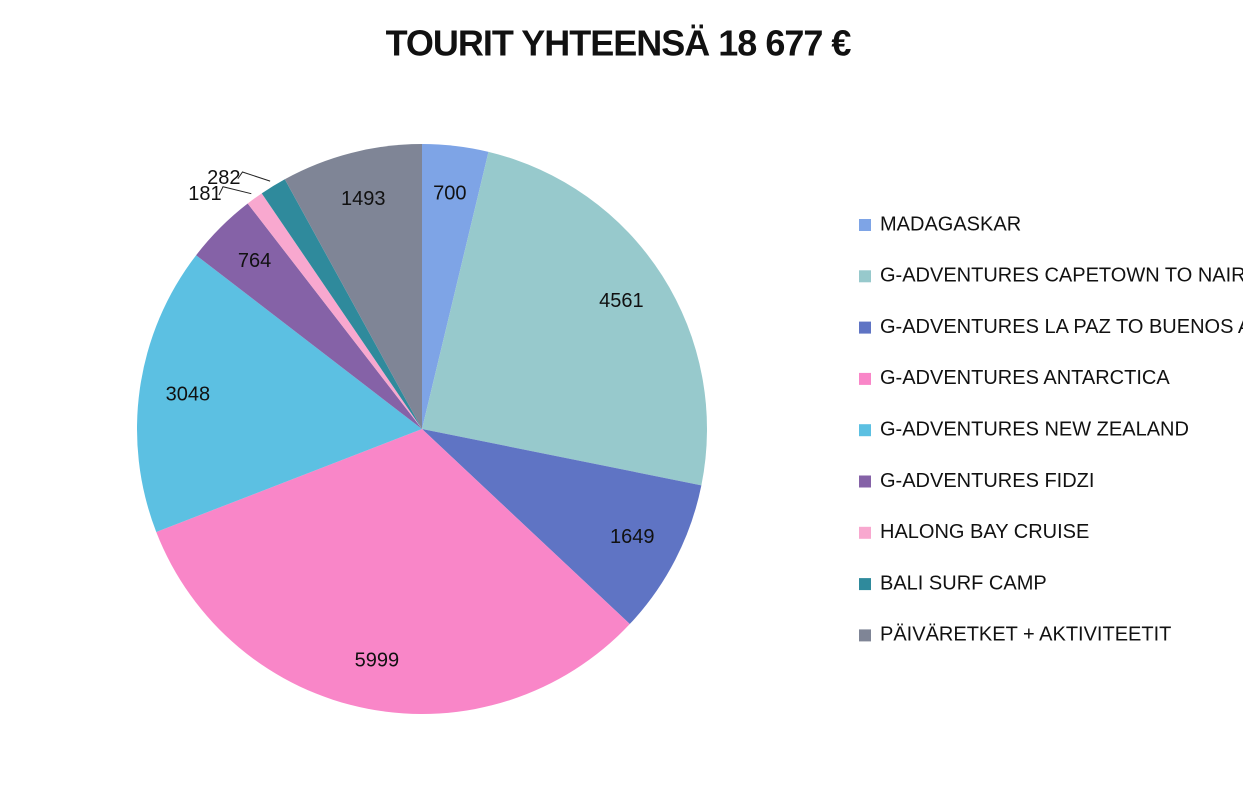 Image resolution: width=1243 pixels, height=788 pixels. What do you see at coordinates (1034, 429) in the screenshot?
I see `legend-label: G-ADVENTURES NEW ZEALAND` at bounding box center [1034, 429].